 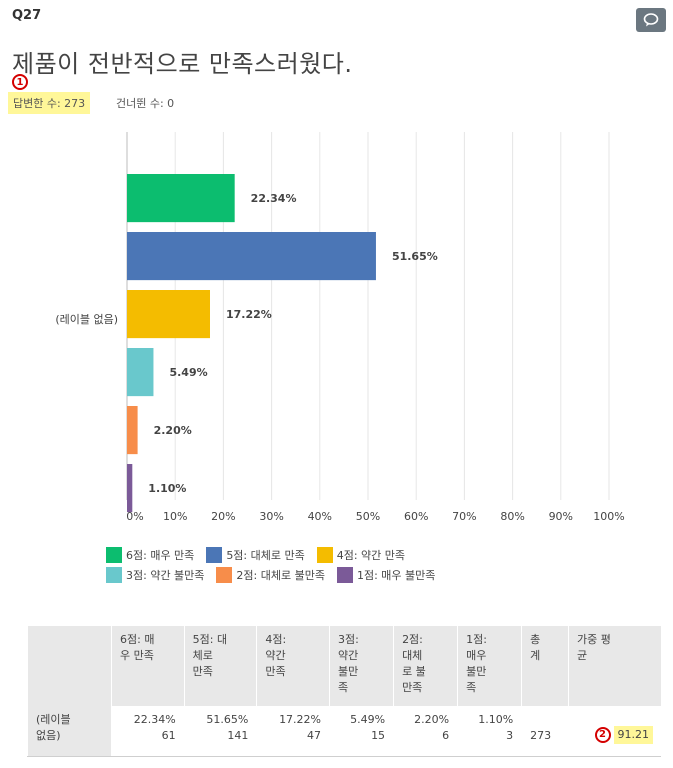 What do you see at coordinates (415, 256) in the screenshot?
I see `data-label-5: 51.65%` at bounding box center [415, 256].